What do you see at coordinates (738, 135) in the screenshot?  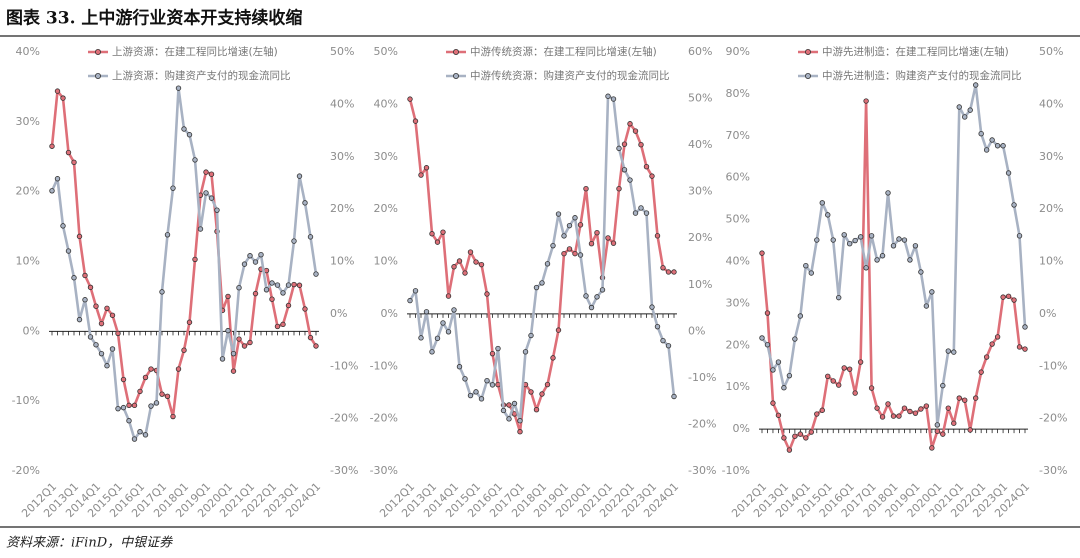 I see `y-tick-label: 70%` at bounding box center [738, 135].